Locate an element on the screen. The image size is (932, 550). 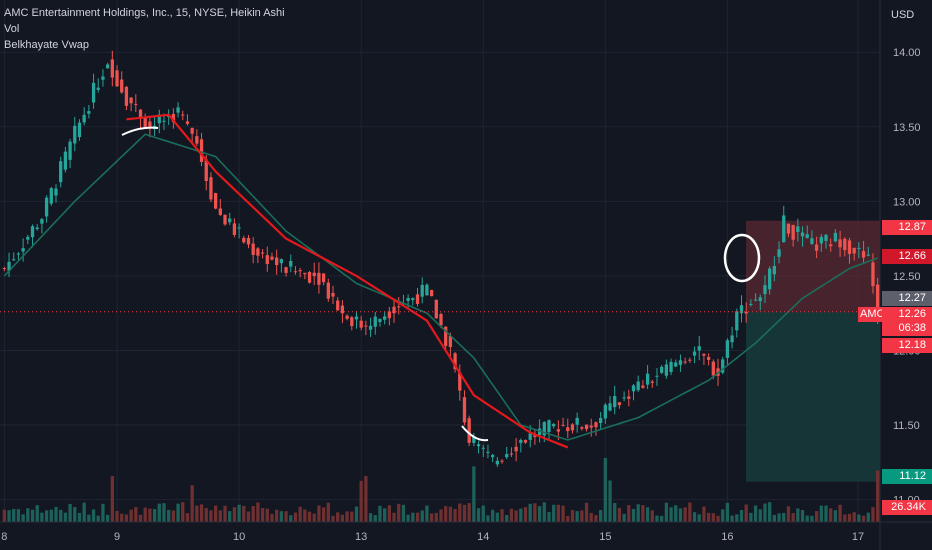
y-tick-label: 14.00 is located at coordinates (907, 53).